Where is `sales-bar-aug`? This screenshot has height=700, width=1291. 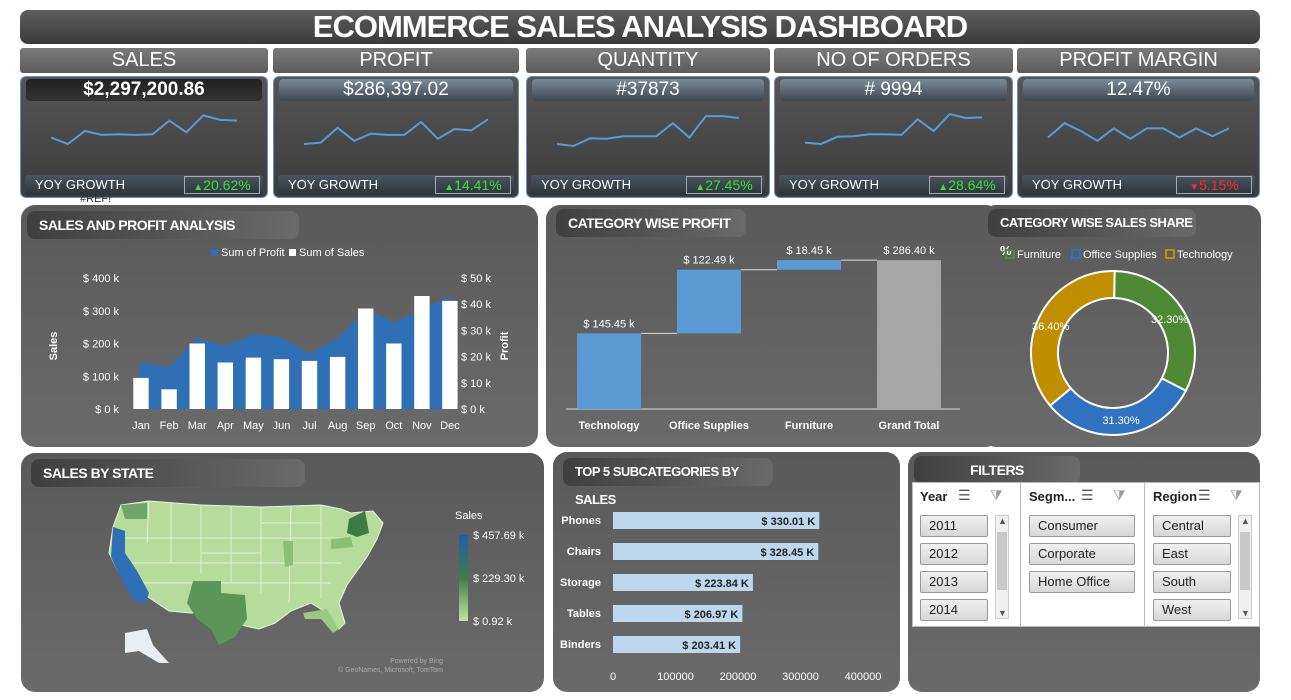
sales-bar-aug is located at coordinates (337, 382).